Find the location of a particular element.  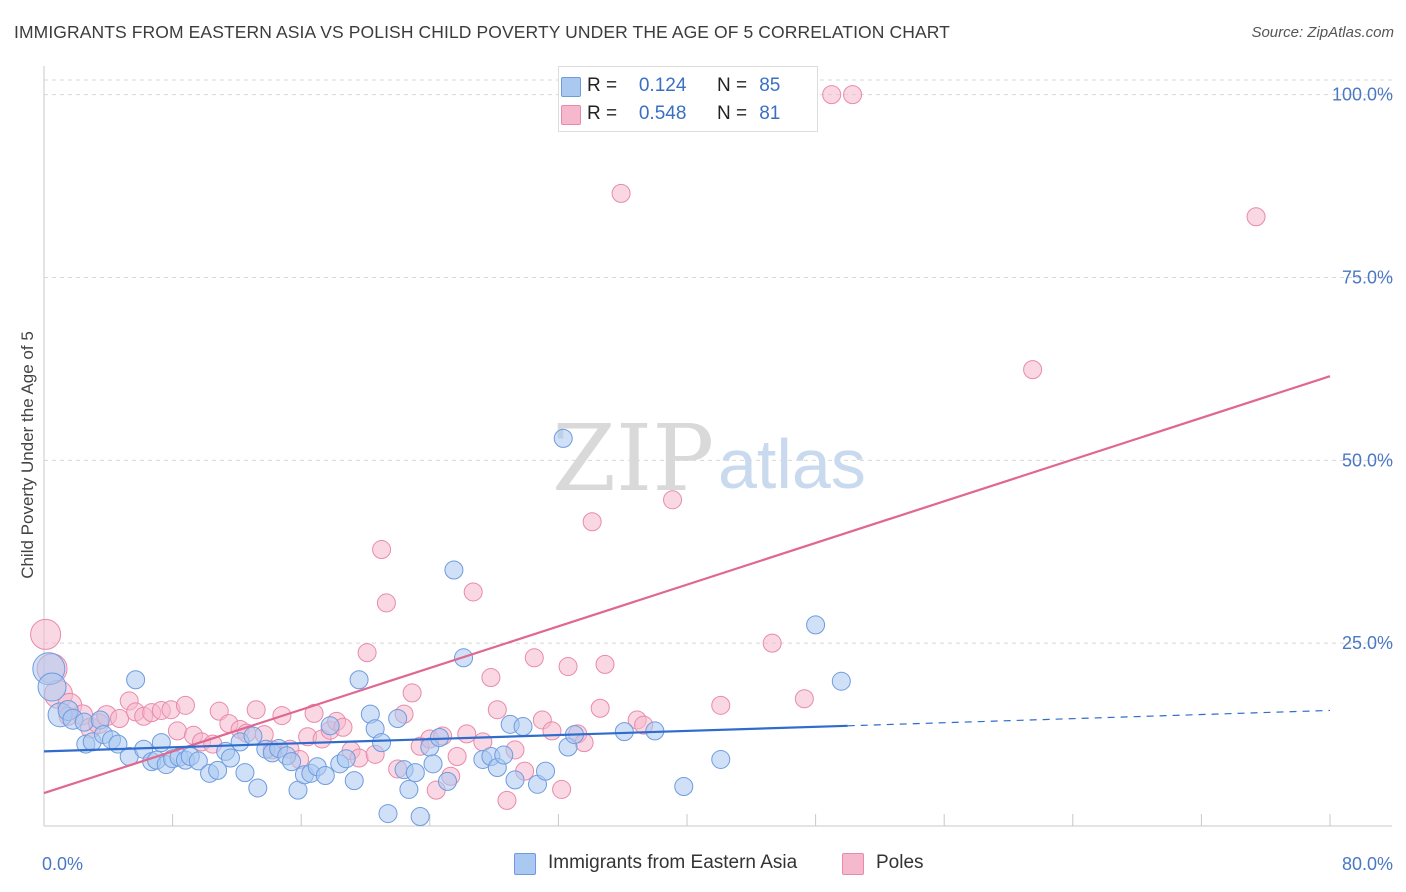

legend-item-poles: Poles is located at coordinates (883, 863).